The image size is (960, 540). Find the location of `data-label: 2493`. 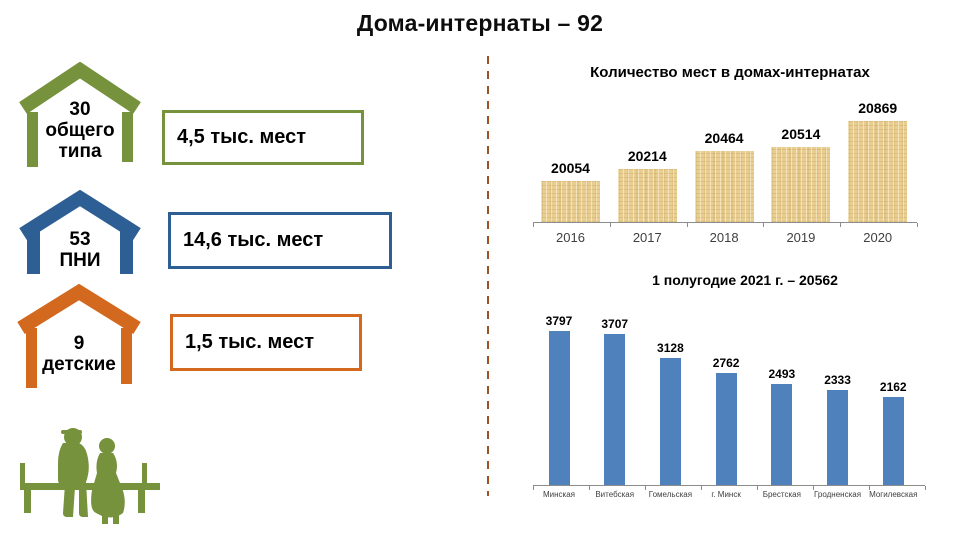

data-label: 2493 is located at coordinates (782, 374).